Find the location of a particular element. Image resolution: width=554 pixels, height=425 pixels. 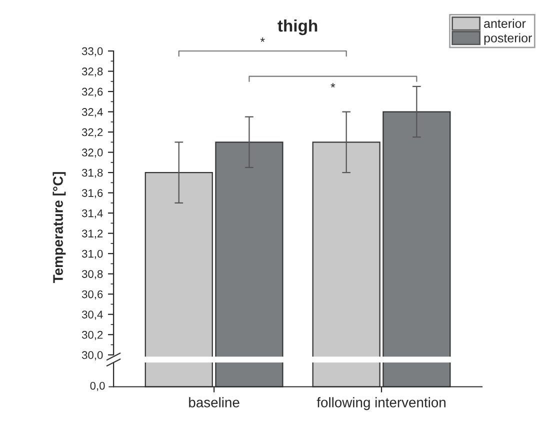

y-tick-label: 30,0 is located at coordinates (92, 355).